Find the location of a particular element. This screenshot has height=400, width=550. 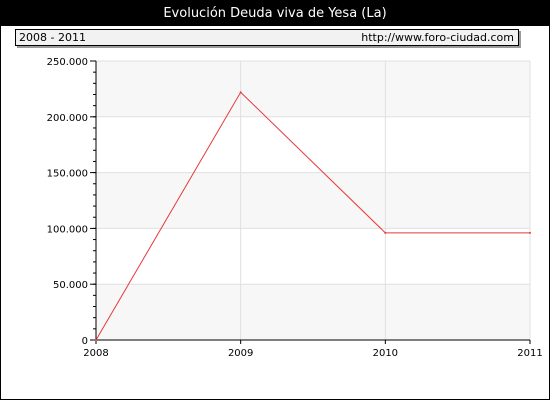

period-label: 2008 - 2011 is located at coordinates (52, 37).